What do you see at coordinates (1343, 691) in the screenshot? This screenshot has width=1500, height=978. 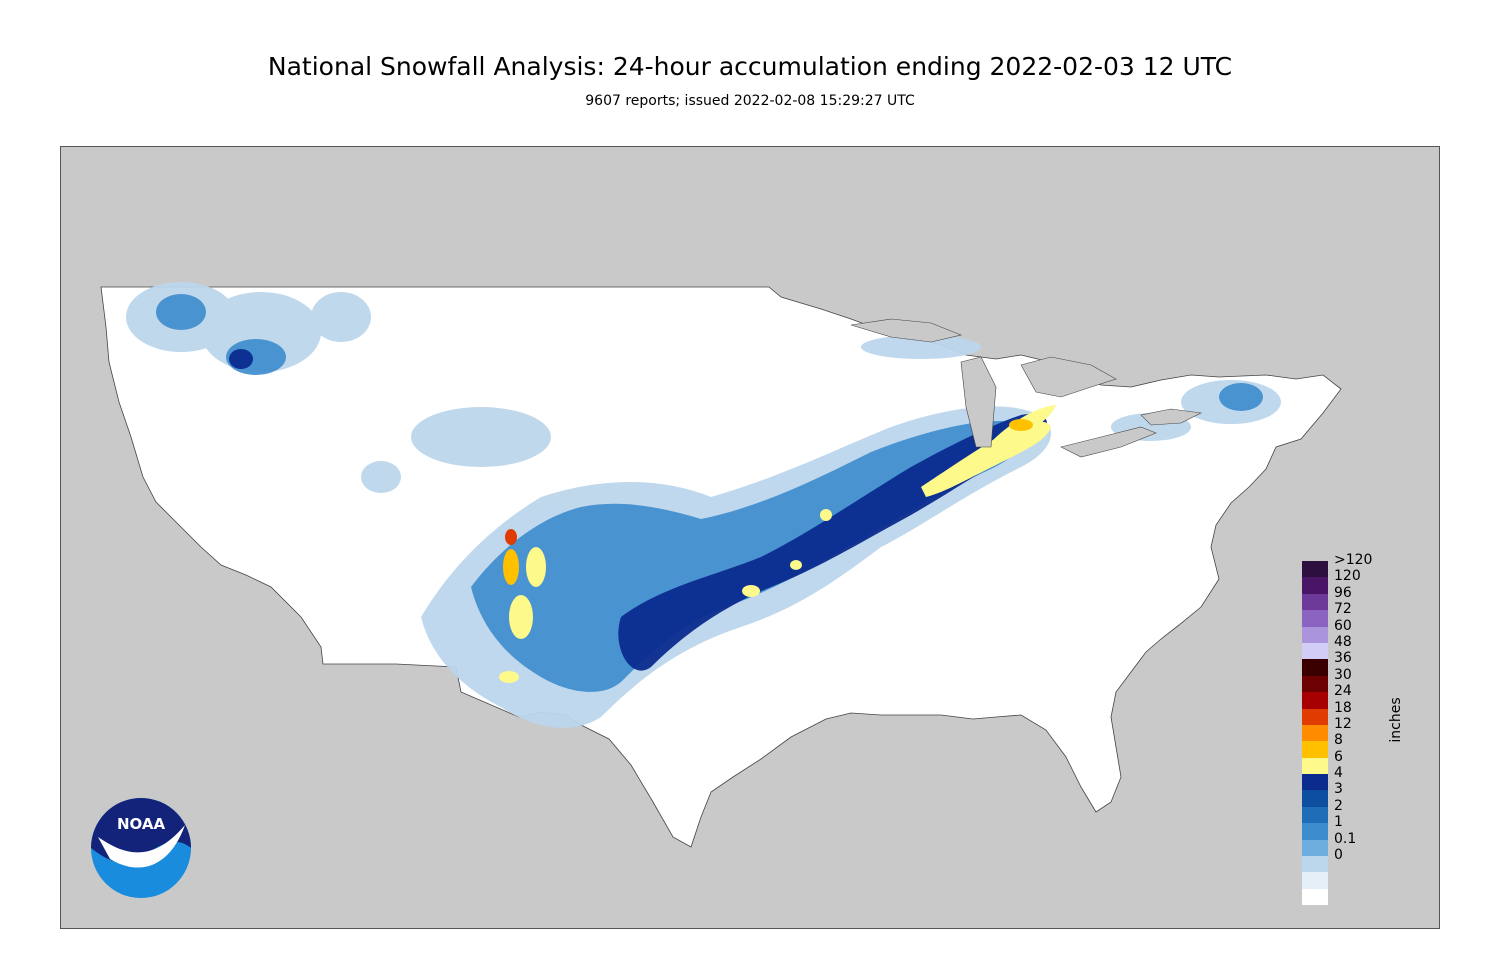 I see `legend-label: 24` at bounding box center [1343, 691].